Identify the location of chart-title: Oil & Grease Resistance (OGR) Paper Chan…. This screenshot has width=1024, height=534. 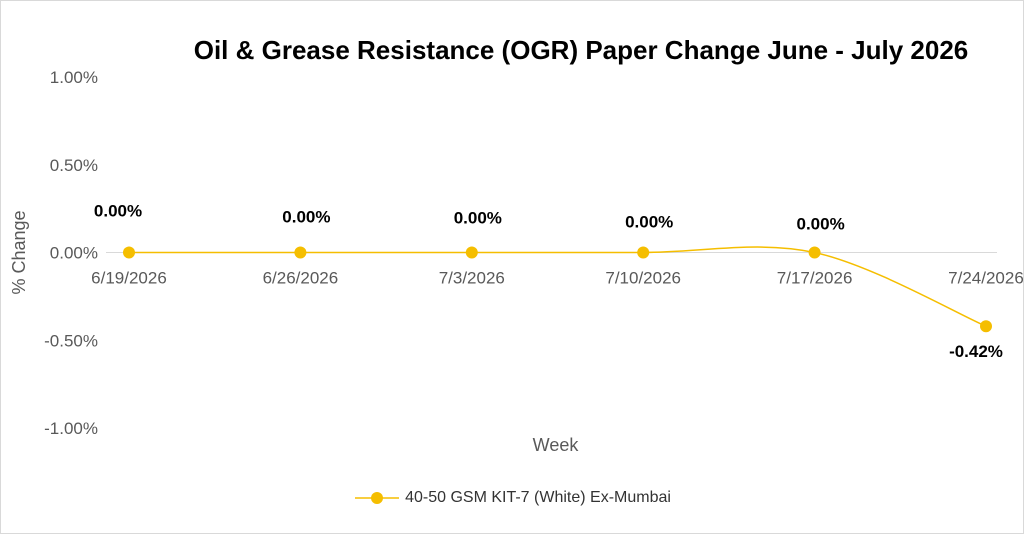
(581, 50).